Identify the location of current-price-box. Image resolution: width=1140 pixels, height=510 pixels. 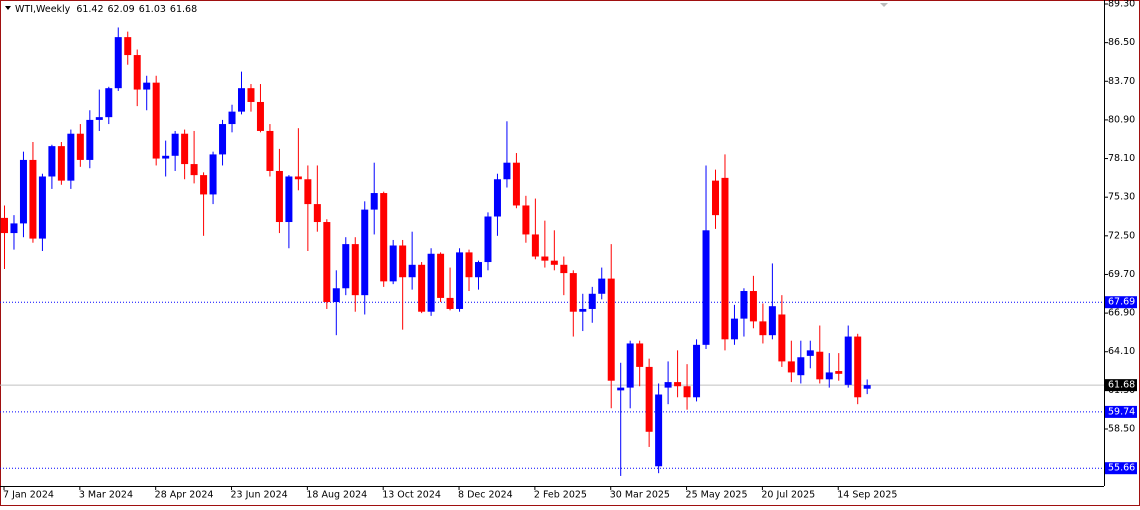
(1121, 385).